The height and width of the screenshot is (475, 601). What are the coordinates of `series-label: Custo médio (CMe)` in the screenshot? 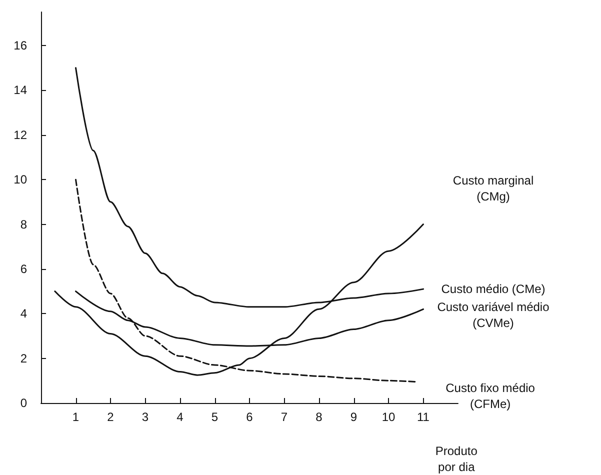 It's located at (493, 289).